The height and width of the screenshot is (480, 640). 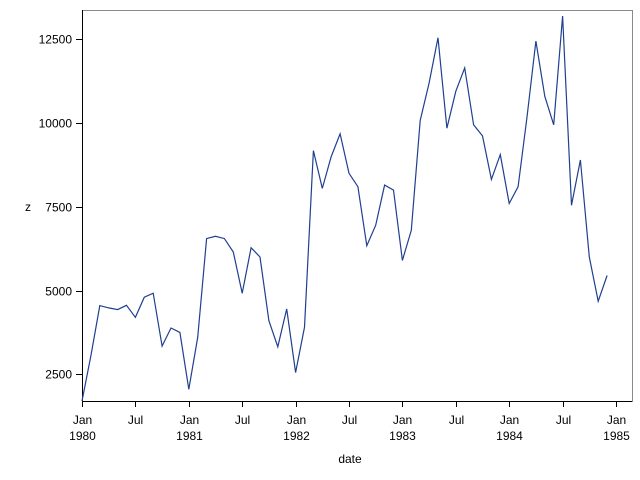 What do you see at coordinates (28, 207) in the screenshot?
I see `y-axis-label: z` at bounding box center [28, 207].